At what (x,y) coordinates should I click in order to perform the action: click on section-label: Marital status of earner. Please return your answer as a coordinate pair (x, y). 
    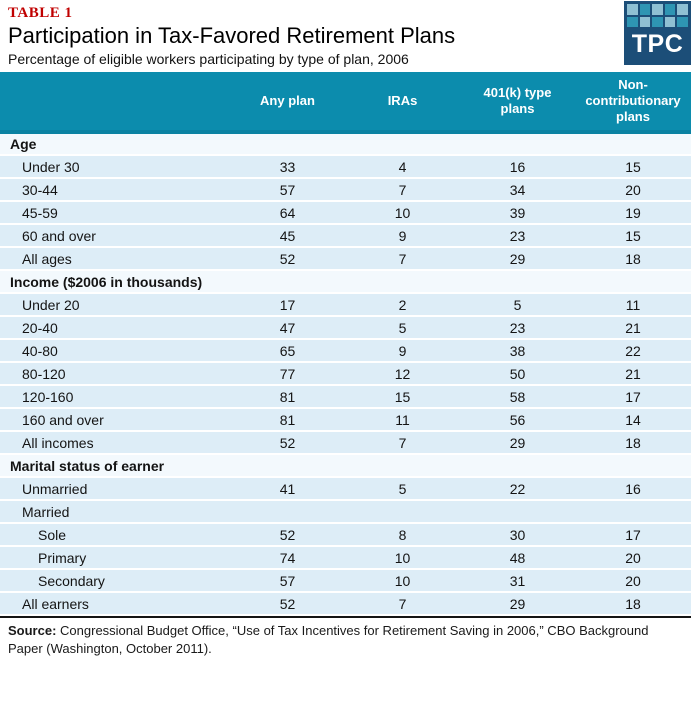
    Looking at the image, I should click on (115, 466).